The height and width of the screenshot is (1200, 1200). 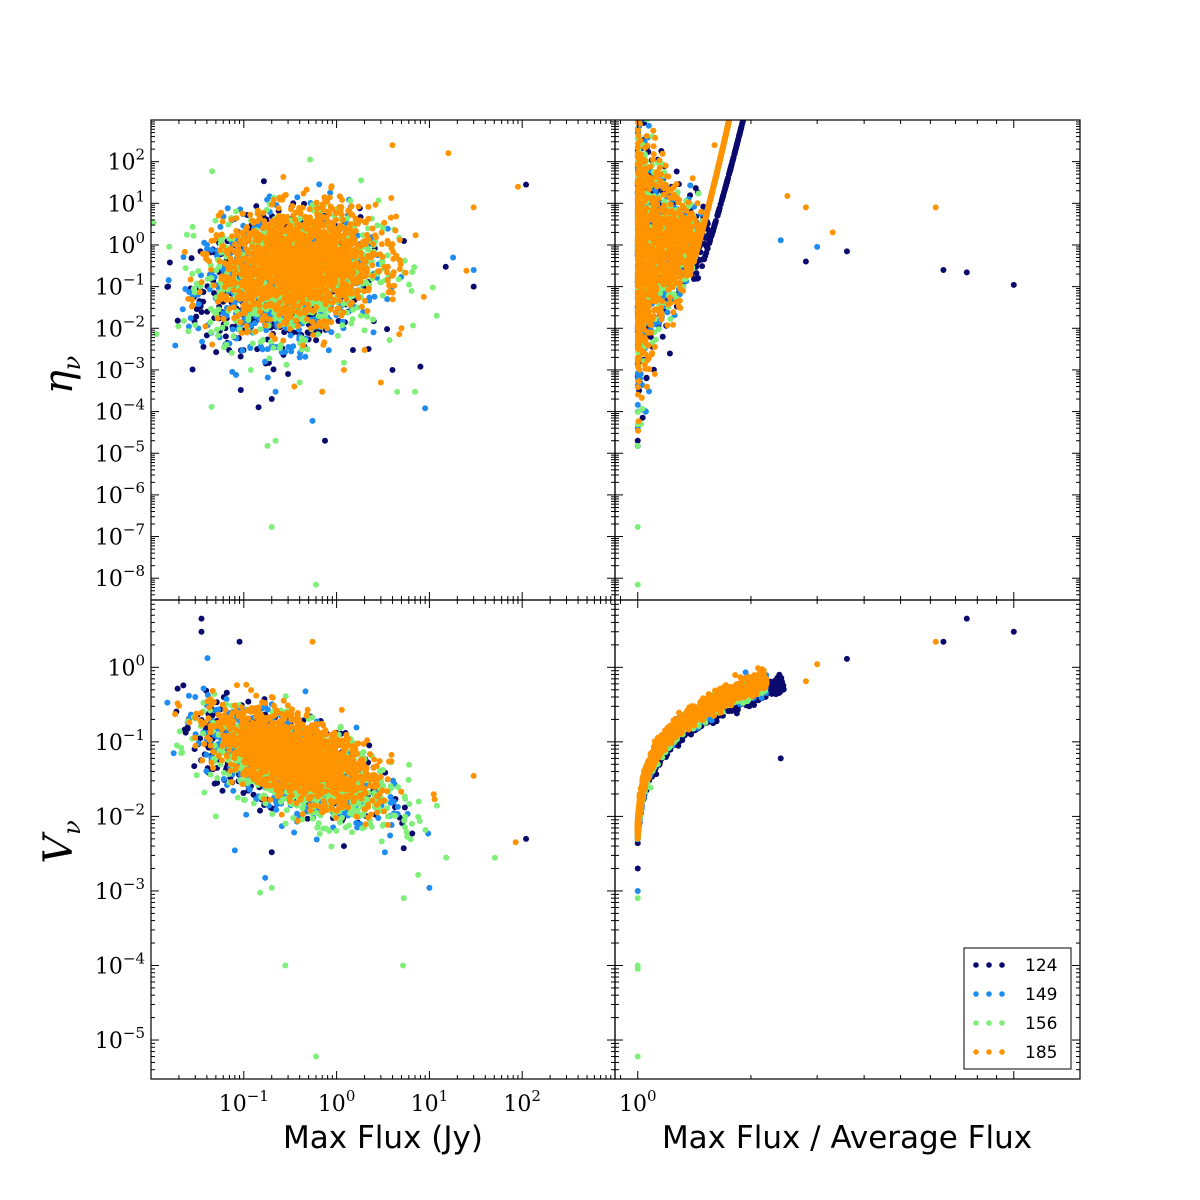 I want to click on y-tick-label: 10−8, so click(x=120, y=577).